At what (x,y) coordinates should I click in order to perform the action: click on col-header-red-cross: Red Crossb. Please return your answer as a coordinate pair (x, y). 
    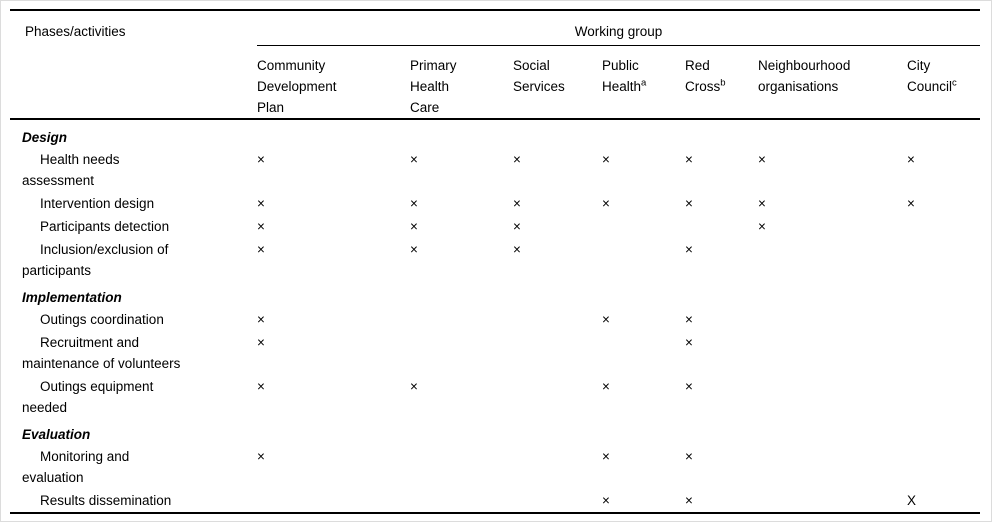
    Looking at the image, I should click on (721, 82).